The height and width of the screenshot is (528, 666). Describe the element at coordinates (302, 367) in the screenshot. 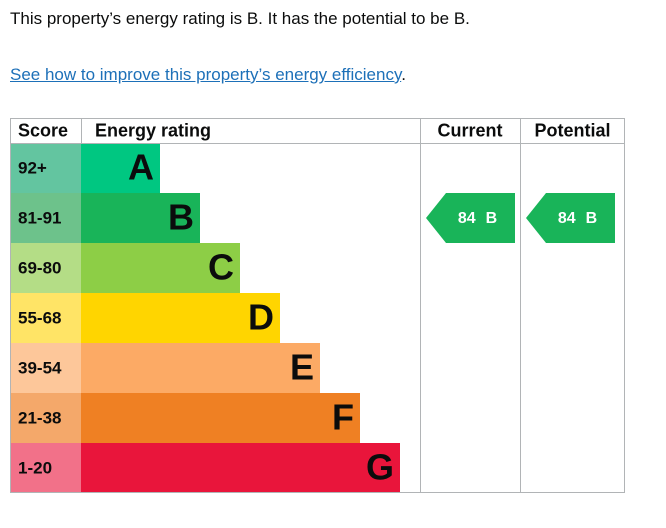

I see `band-letter: E` at that location.